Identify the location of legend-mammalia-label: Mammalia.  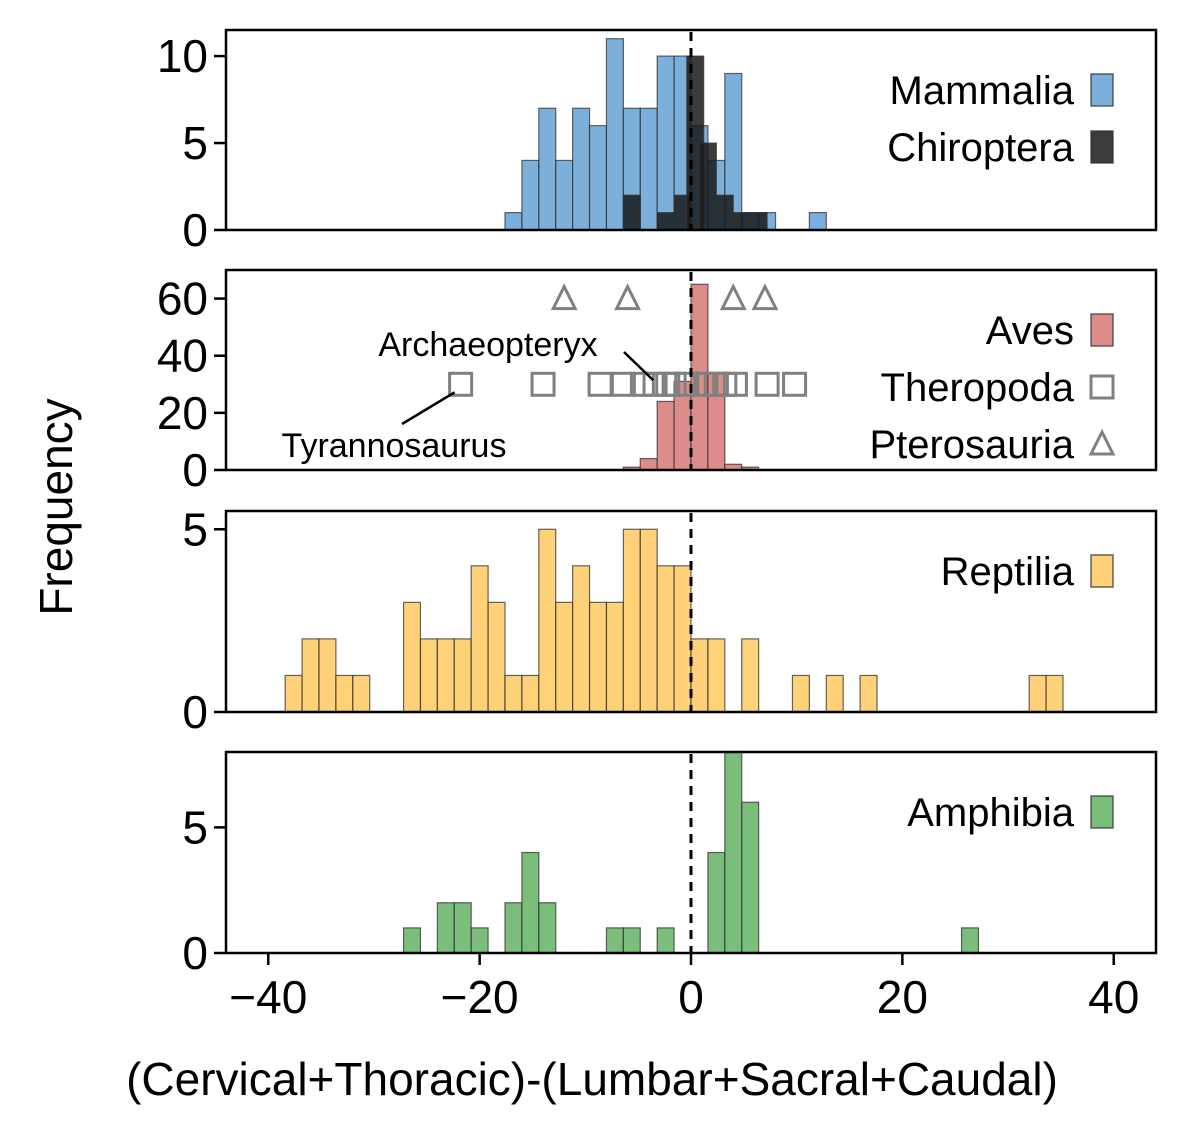
(982, 91).